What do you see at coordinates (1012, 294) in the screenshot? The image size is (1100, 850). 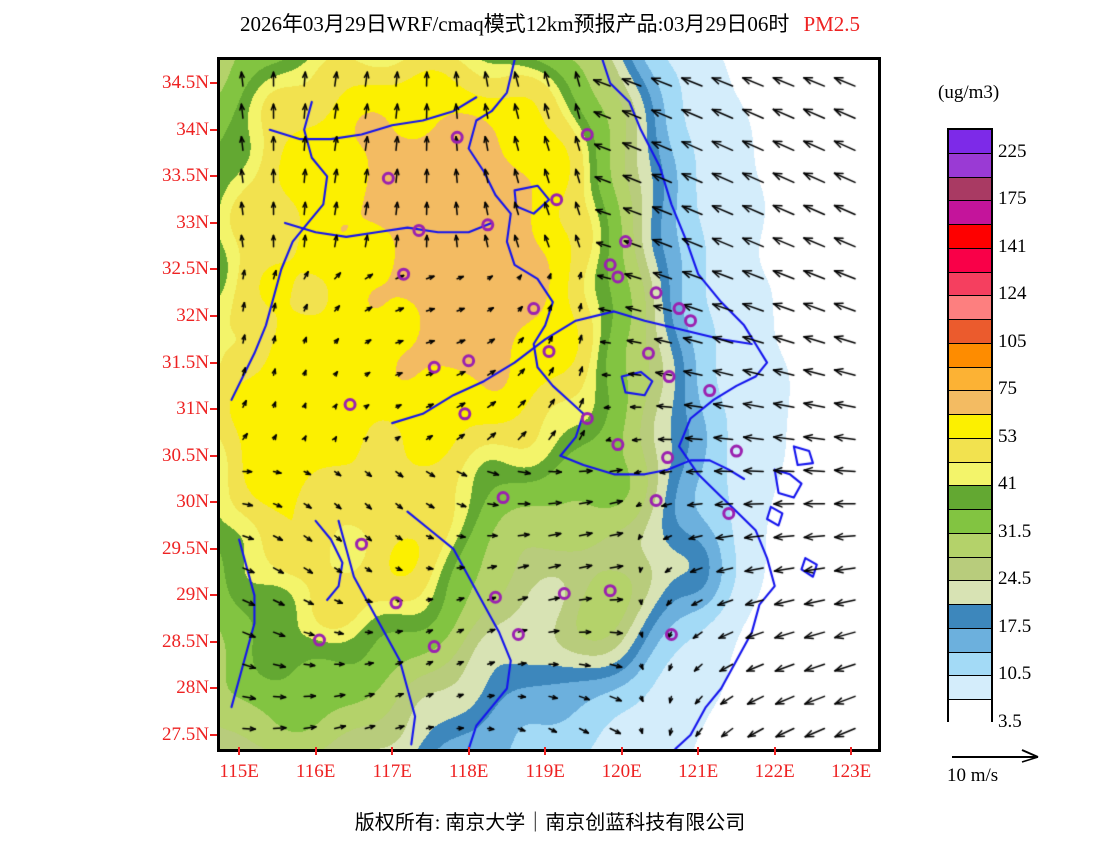 I see `colorbar-tick-label: 124` at bounding box center [1012, 294].